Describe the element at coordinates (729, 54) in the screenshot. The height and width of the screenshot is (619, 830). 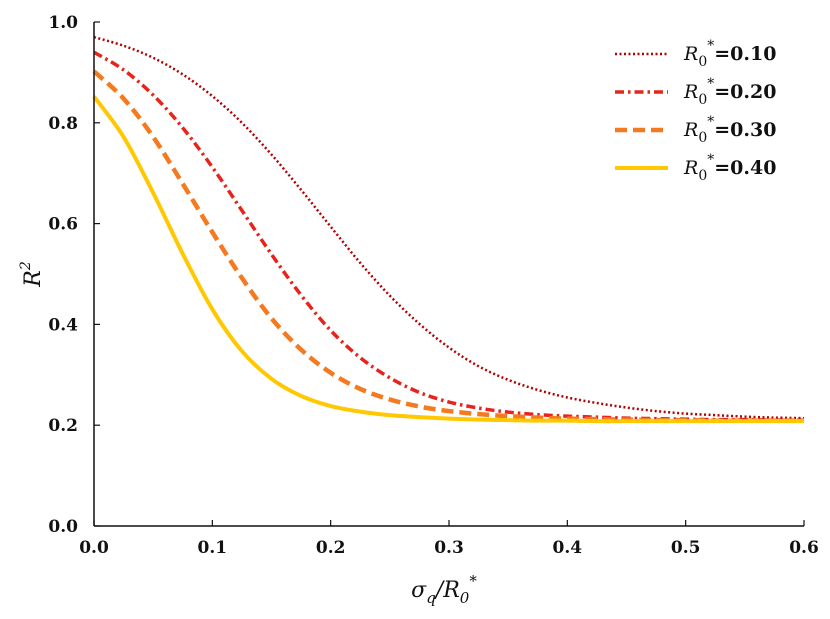
I see `legend-label-1: R0*=0.10` at that location.